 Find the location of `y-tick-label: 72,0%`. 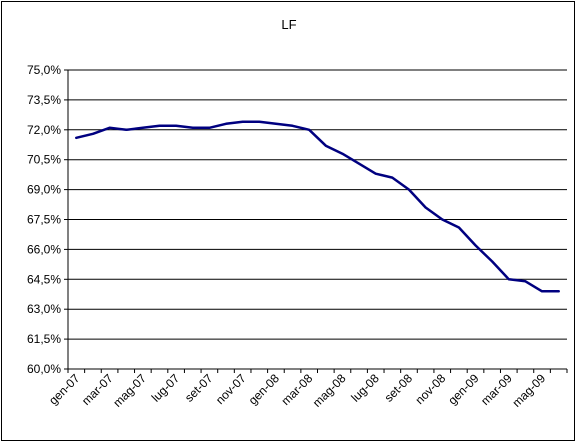

y-tick-label: 72,0% is located at coordinates (44, 130).